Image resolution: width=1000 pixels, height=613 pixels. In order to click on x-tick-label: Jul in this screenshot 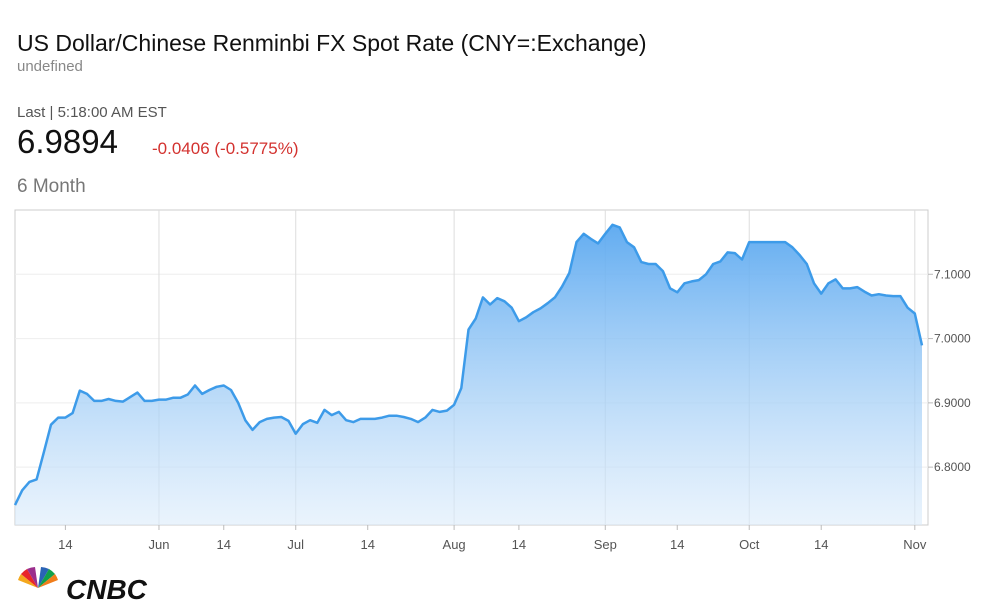, I will do `click(295, 544)`.